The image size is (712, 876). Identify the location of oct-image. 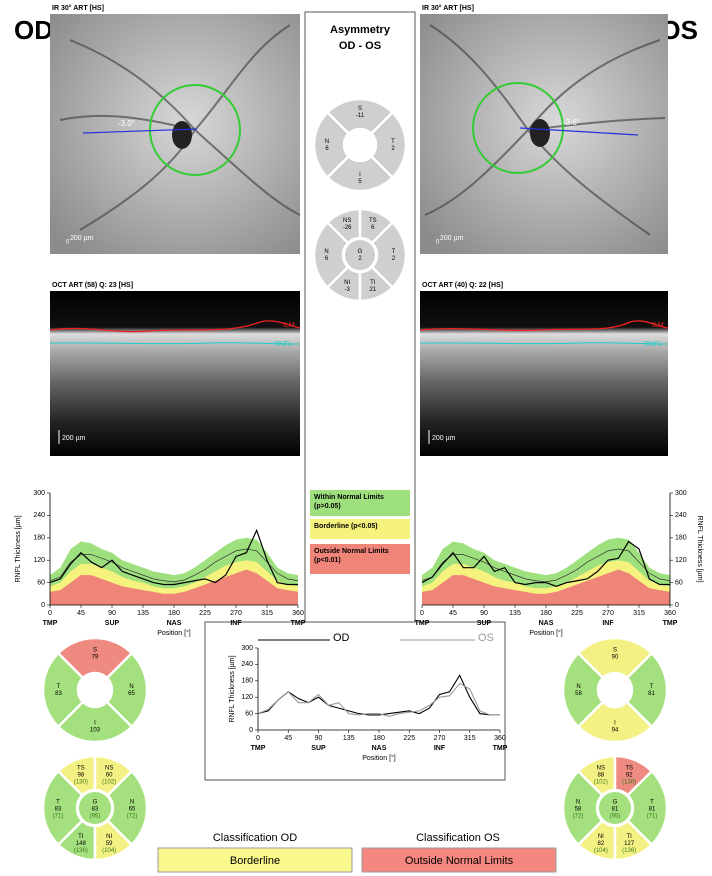
(175, 373).